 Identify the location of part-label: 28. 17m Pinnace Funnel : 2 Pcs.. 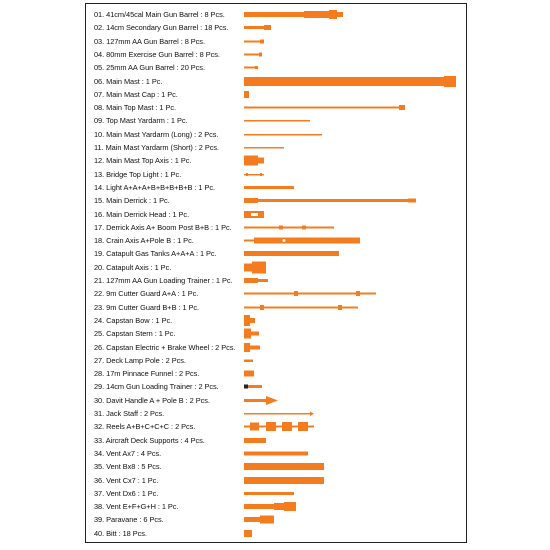
(147, 374).